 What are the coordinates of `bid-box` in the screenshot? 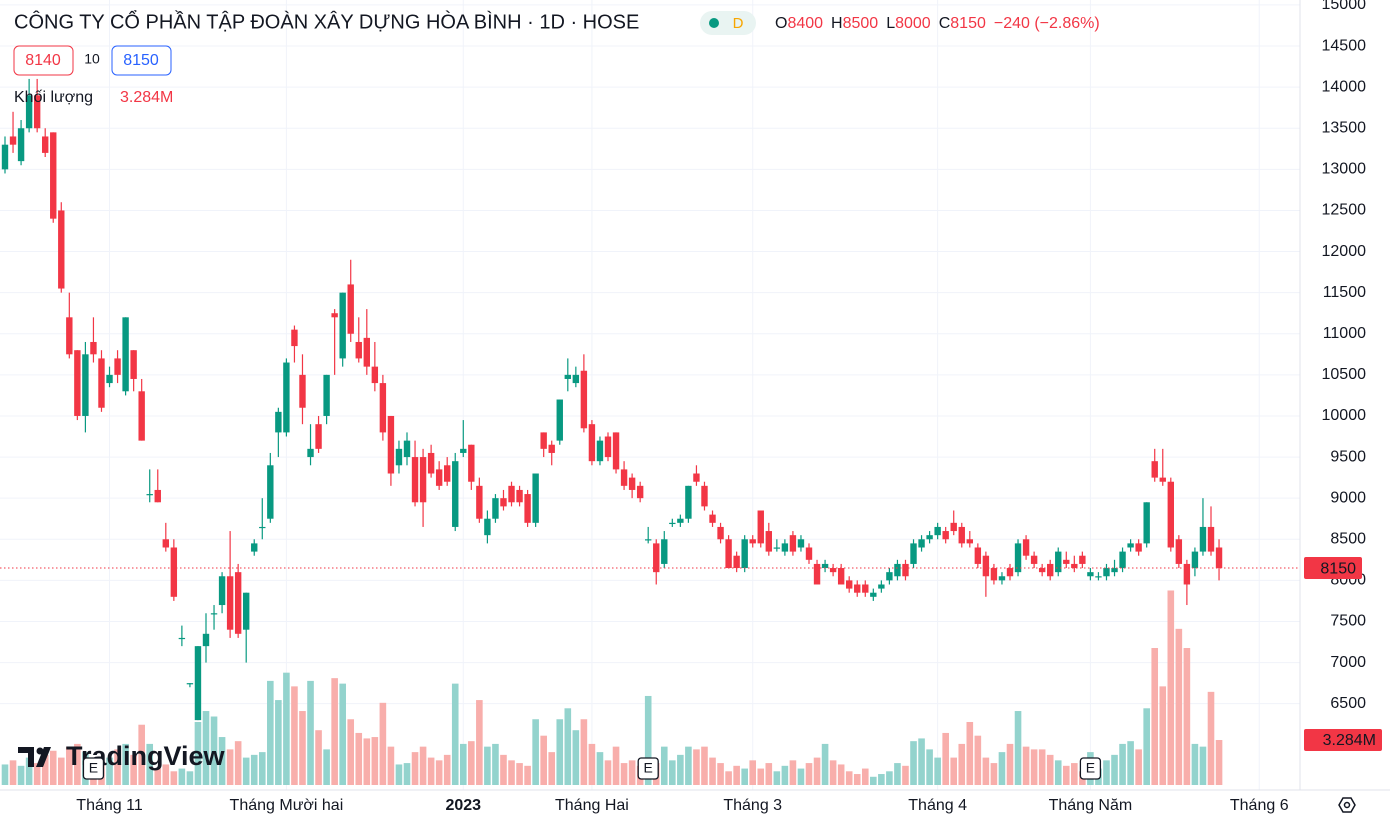 It's located at (43, 60).